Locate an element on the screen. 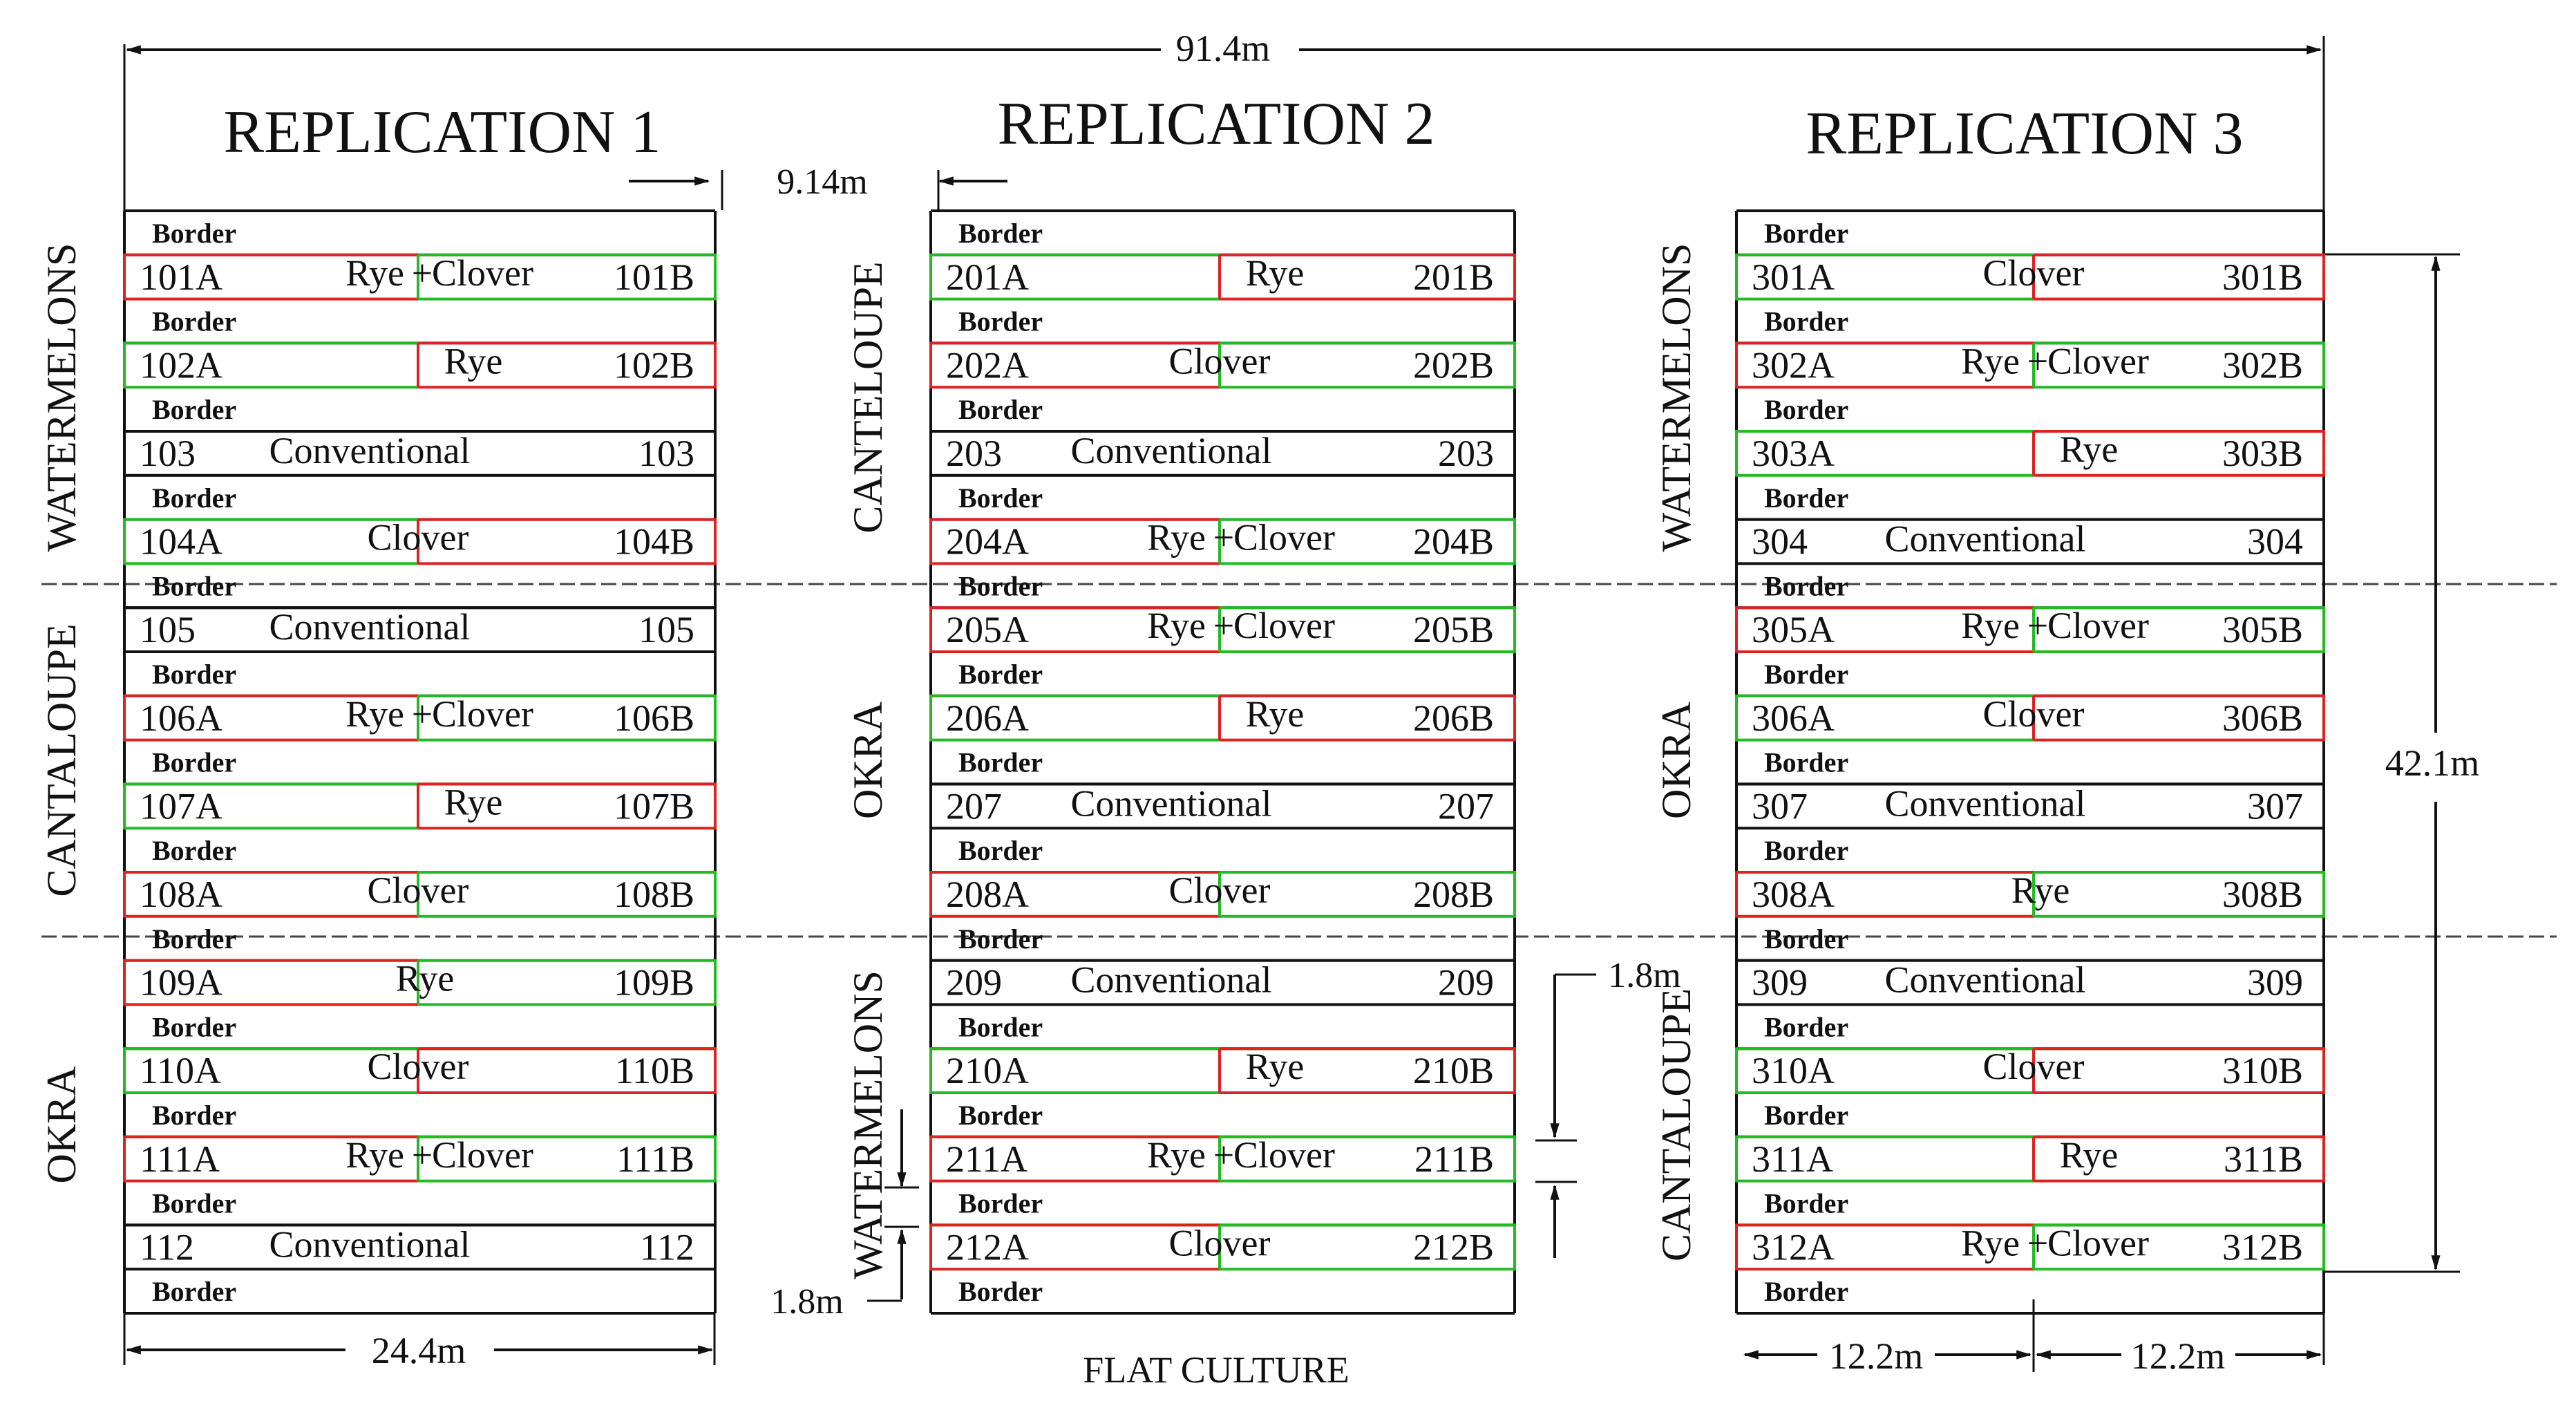 The height and width of the screenshot is (1410, 2576). plot-id-left: 212A is located at coordinates (987, 1247).